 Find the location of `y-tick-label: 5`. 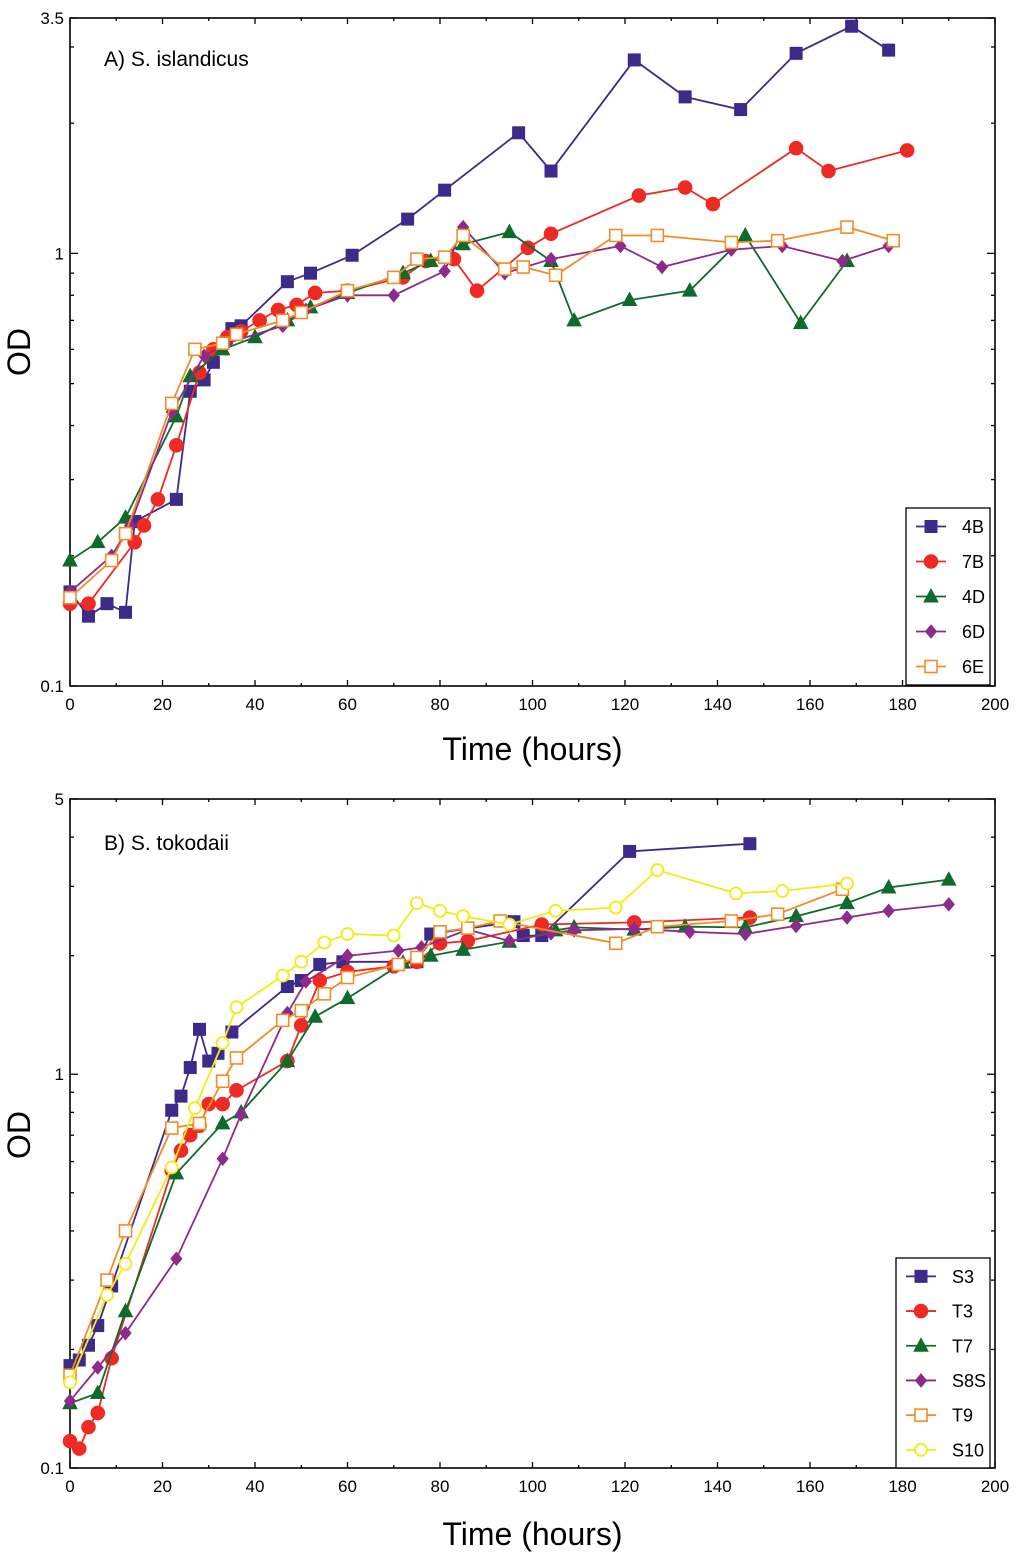

y-tick-label: 5 is located at coordinates (59, 799).